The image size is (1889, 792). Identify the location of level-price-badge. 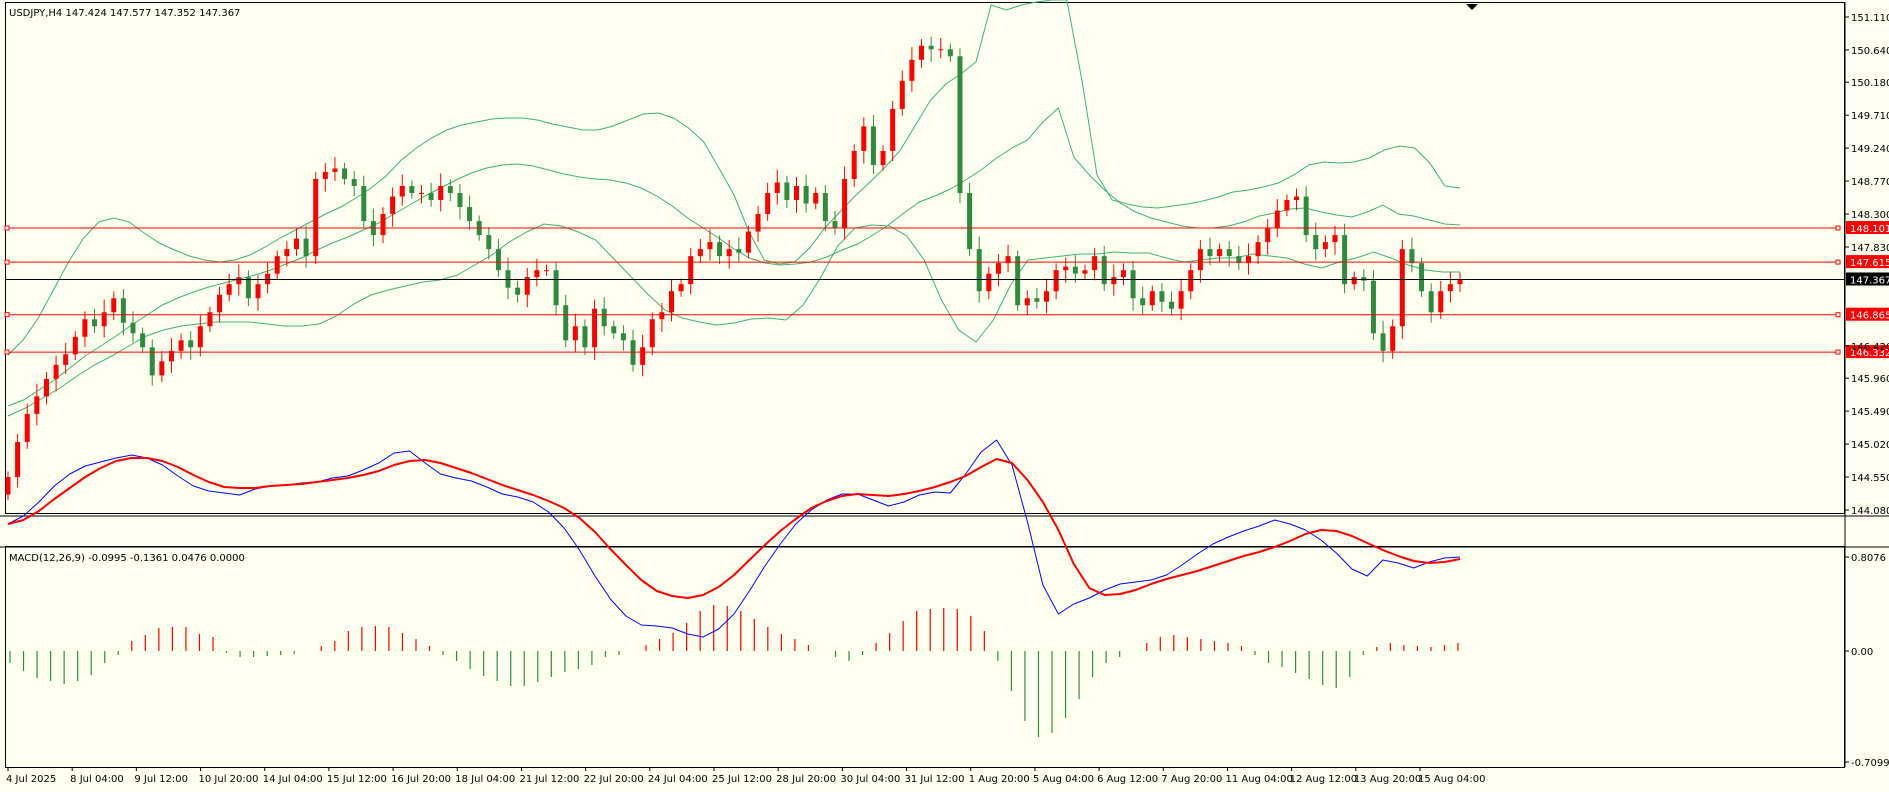
(1867, 228).